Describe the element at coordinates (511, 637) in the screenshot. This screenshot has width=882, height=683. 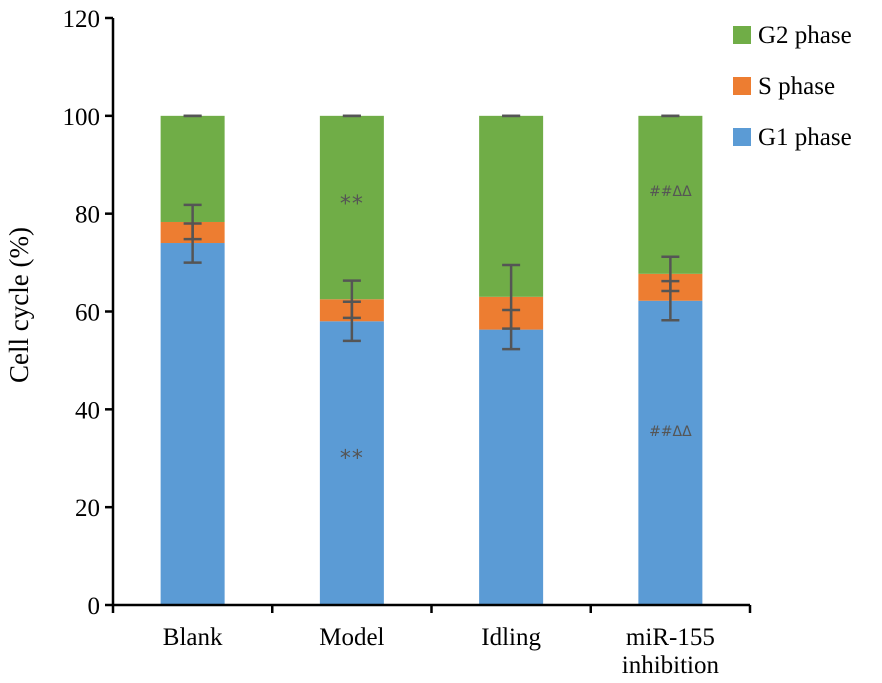
I see `x-category-label: Idling` at that location.